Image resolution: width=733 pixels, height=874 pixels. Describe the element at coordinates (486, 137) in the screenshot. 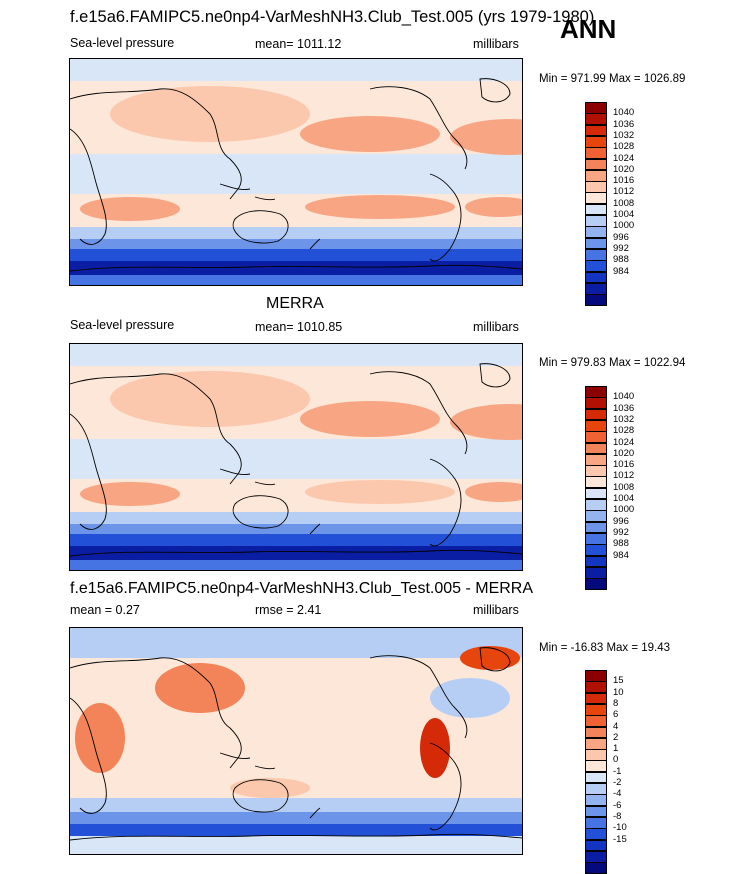

I see `azores-high` at that location.